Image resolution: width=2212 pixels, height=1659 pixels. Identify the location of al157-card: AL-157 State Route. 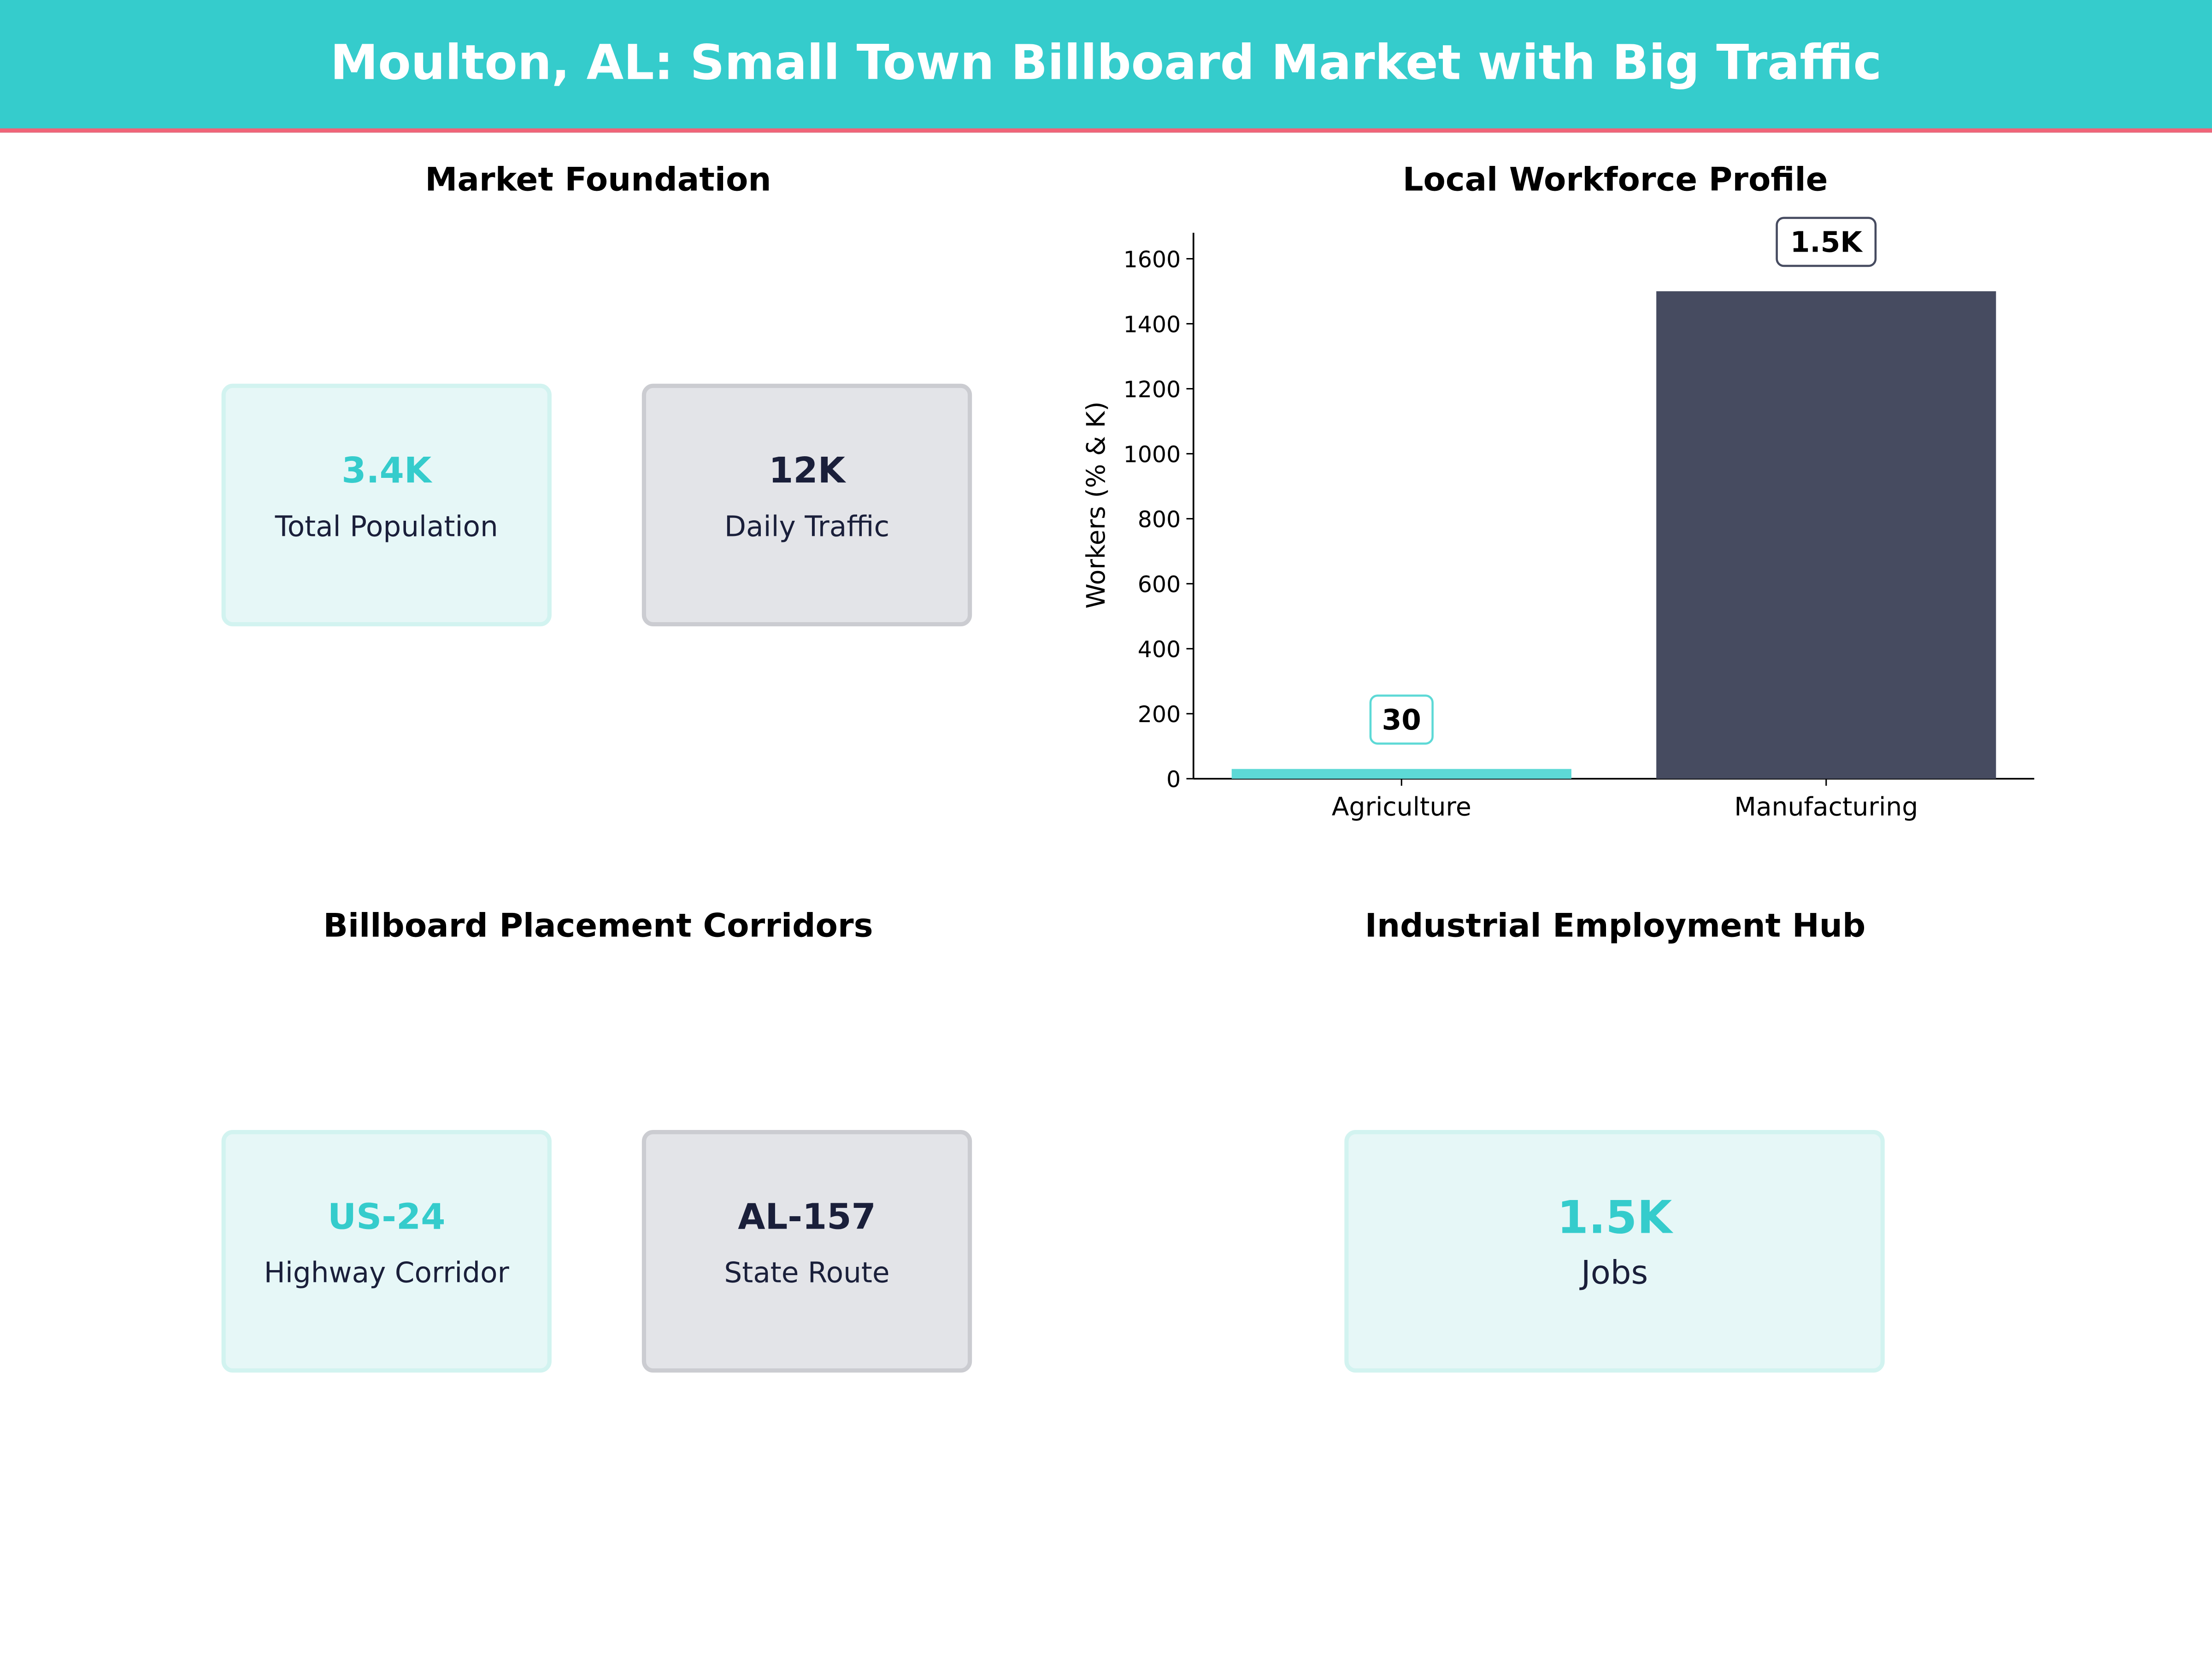
(806, 1251).